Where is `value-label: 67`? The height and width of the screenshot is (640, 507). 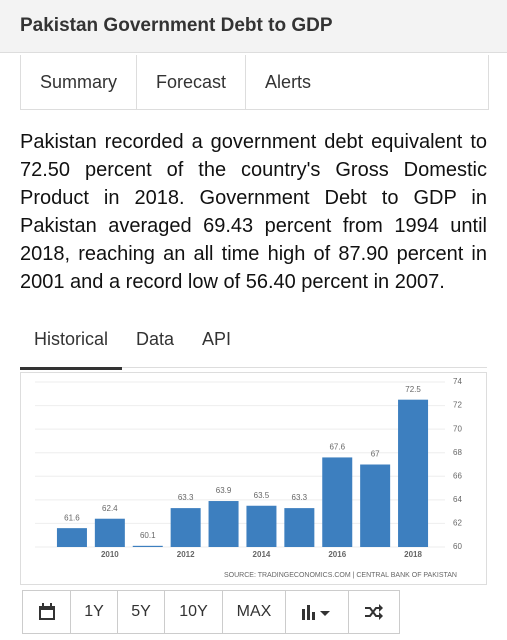
value-label: 67 is located at coordinates (375, 454).